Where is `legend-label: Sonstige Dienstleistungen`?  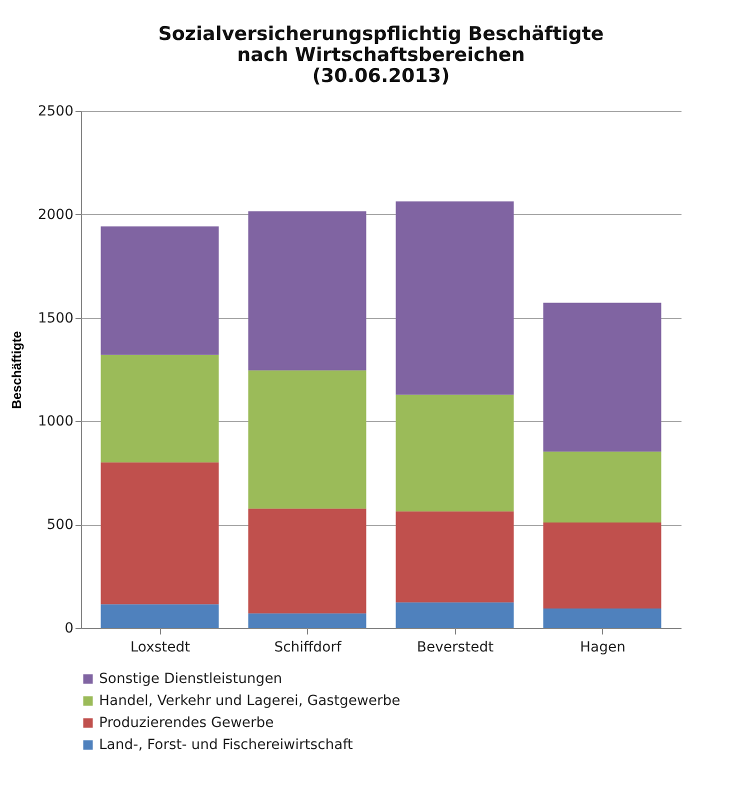
legend-label: Sonstige Dienstleistungen is located at coordinates (190, 679).